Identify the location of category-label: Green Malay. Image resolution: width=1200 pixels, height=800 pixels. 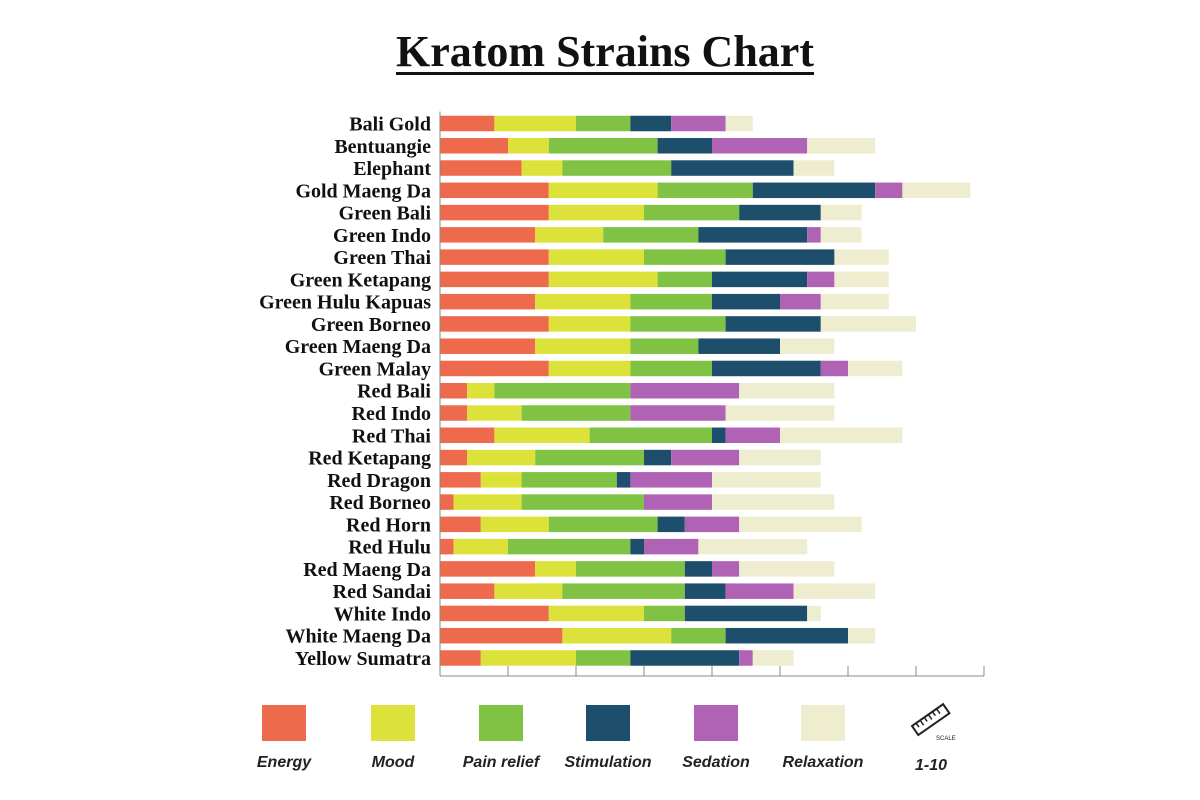
(375, 369).